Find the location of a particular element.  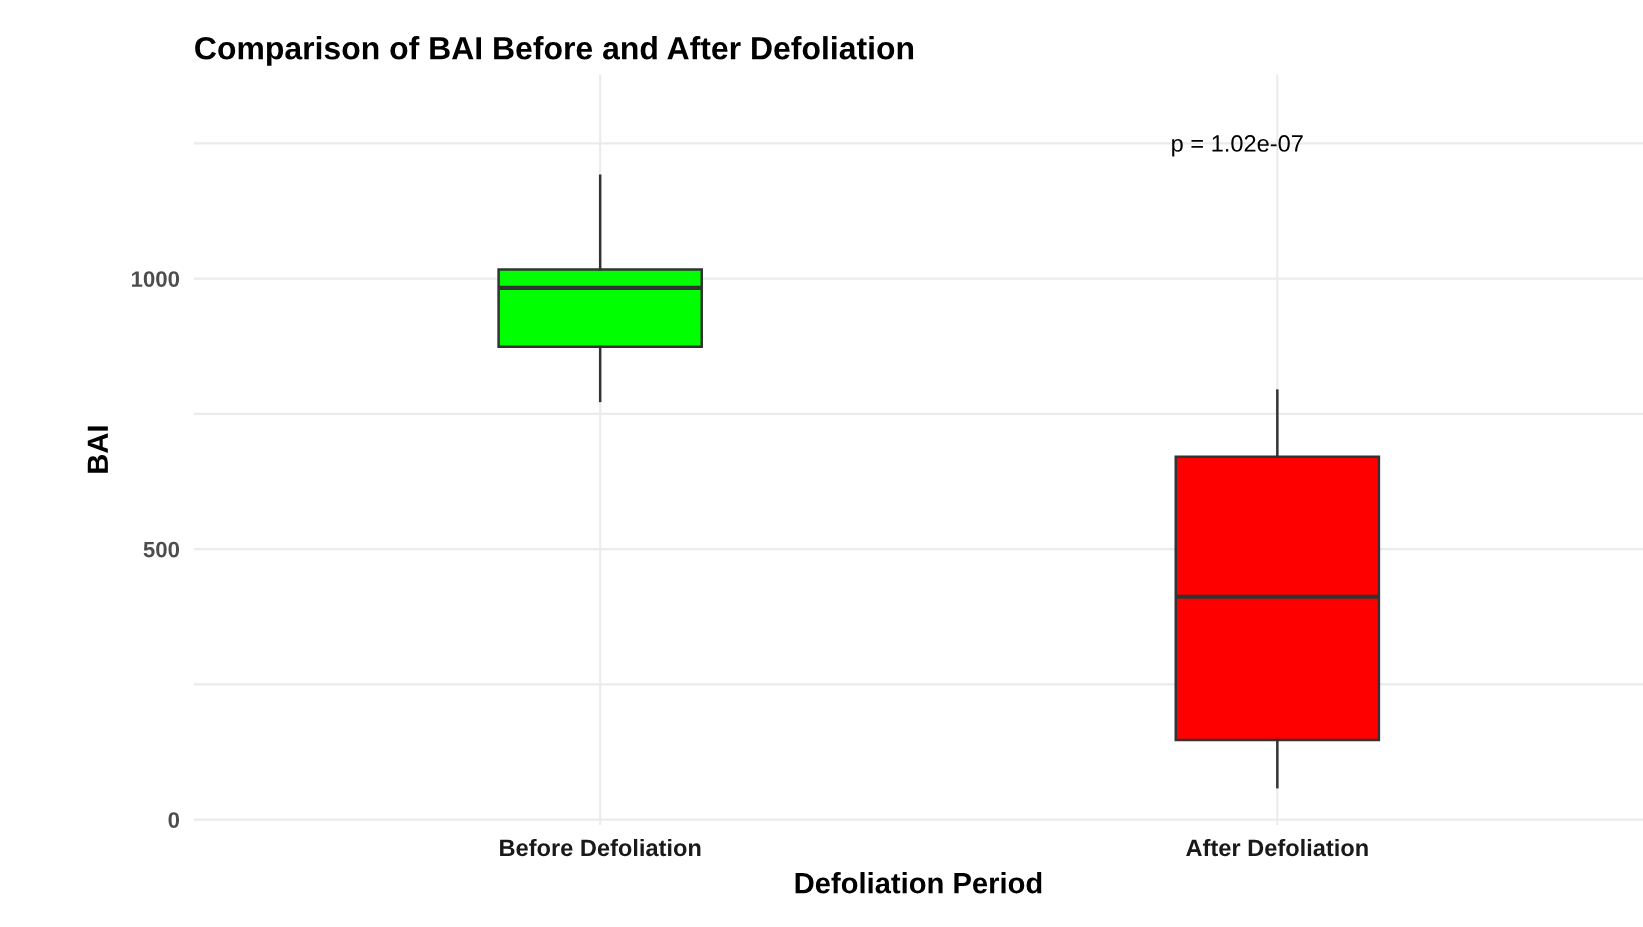

x-axis-title: Defoliation Period is located at coordinates (918, 883).